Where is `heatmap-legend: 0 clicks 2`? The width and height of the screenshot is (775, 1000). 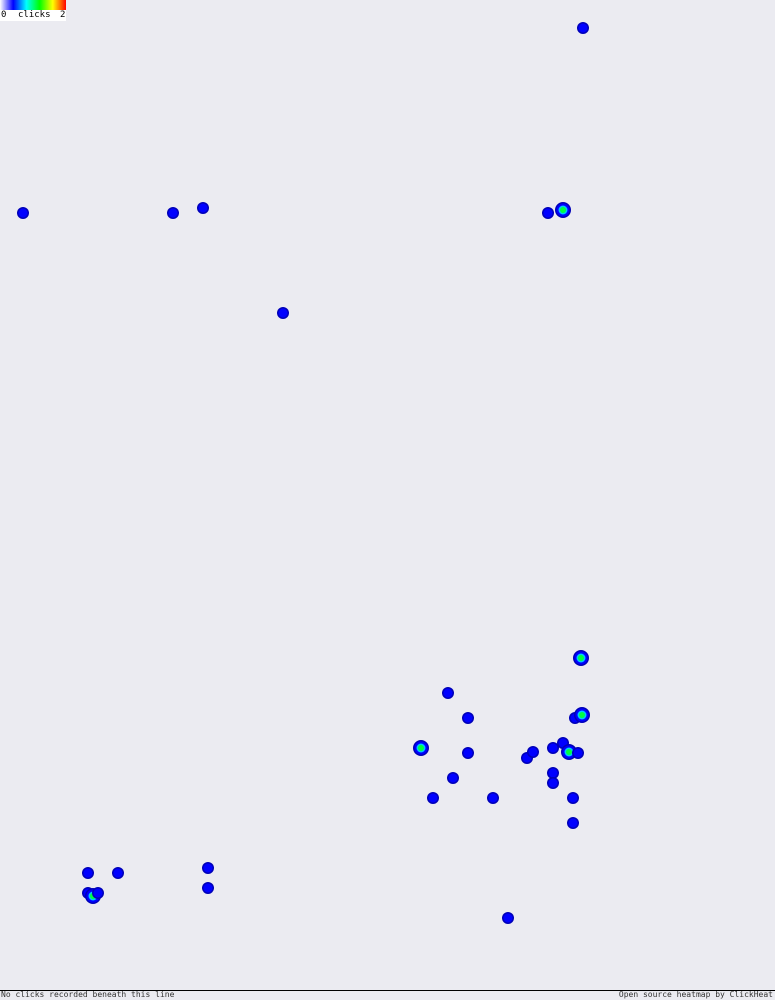 heatmap-legend: 0 clicks 2 is located at coordinates (33, 10).